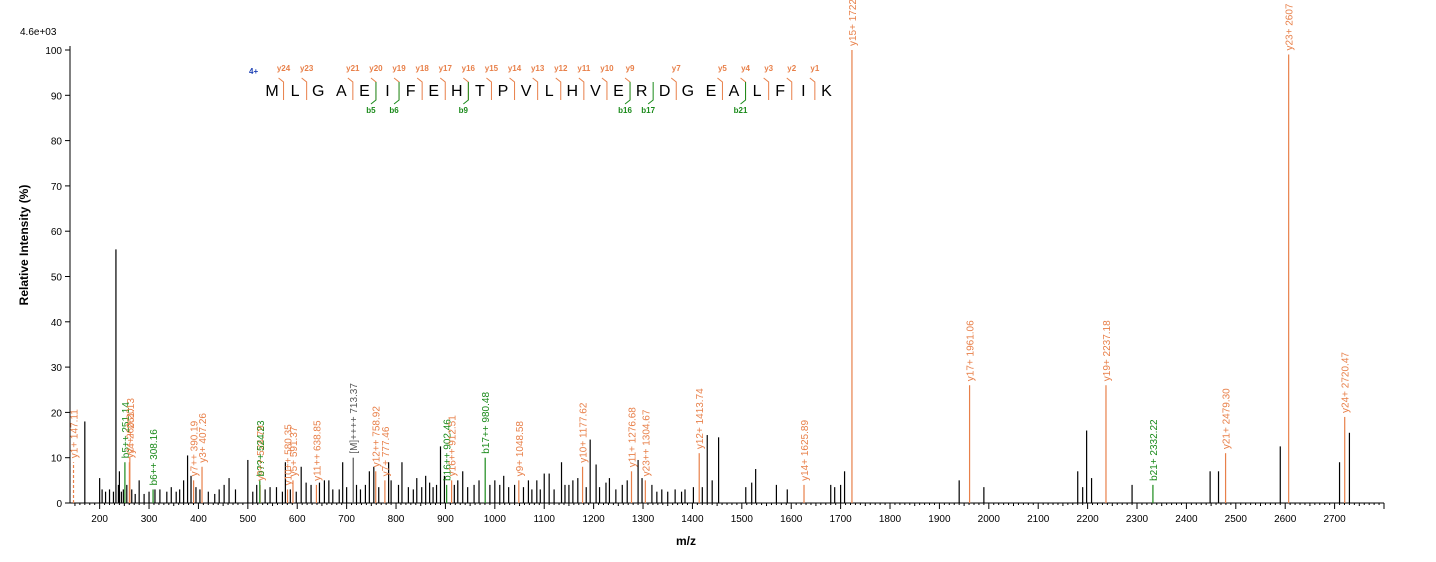 This screenshot has height=562, width=1436. Describe the element at coordinates (354, 418) in the screenshot. I see `peak-label: [M]++++ 713.37` at that location.